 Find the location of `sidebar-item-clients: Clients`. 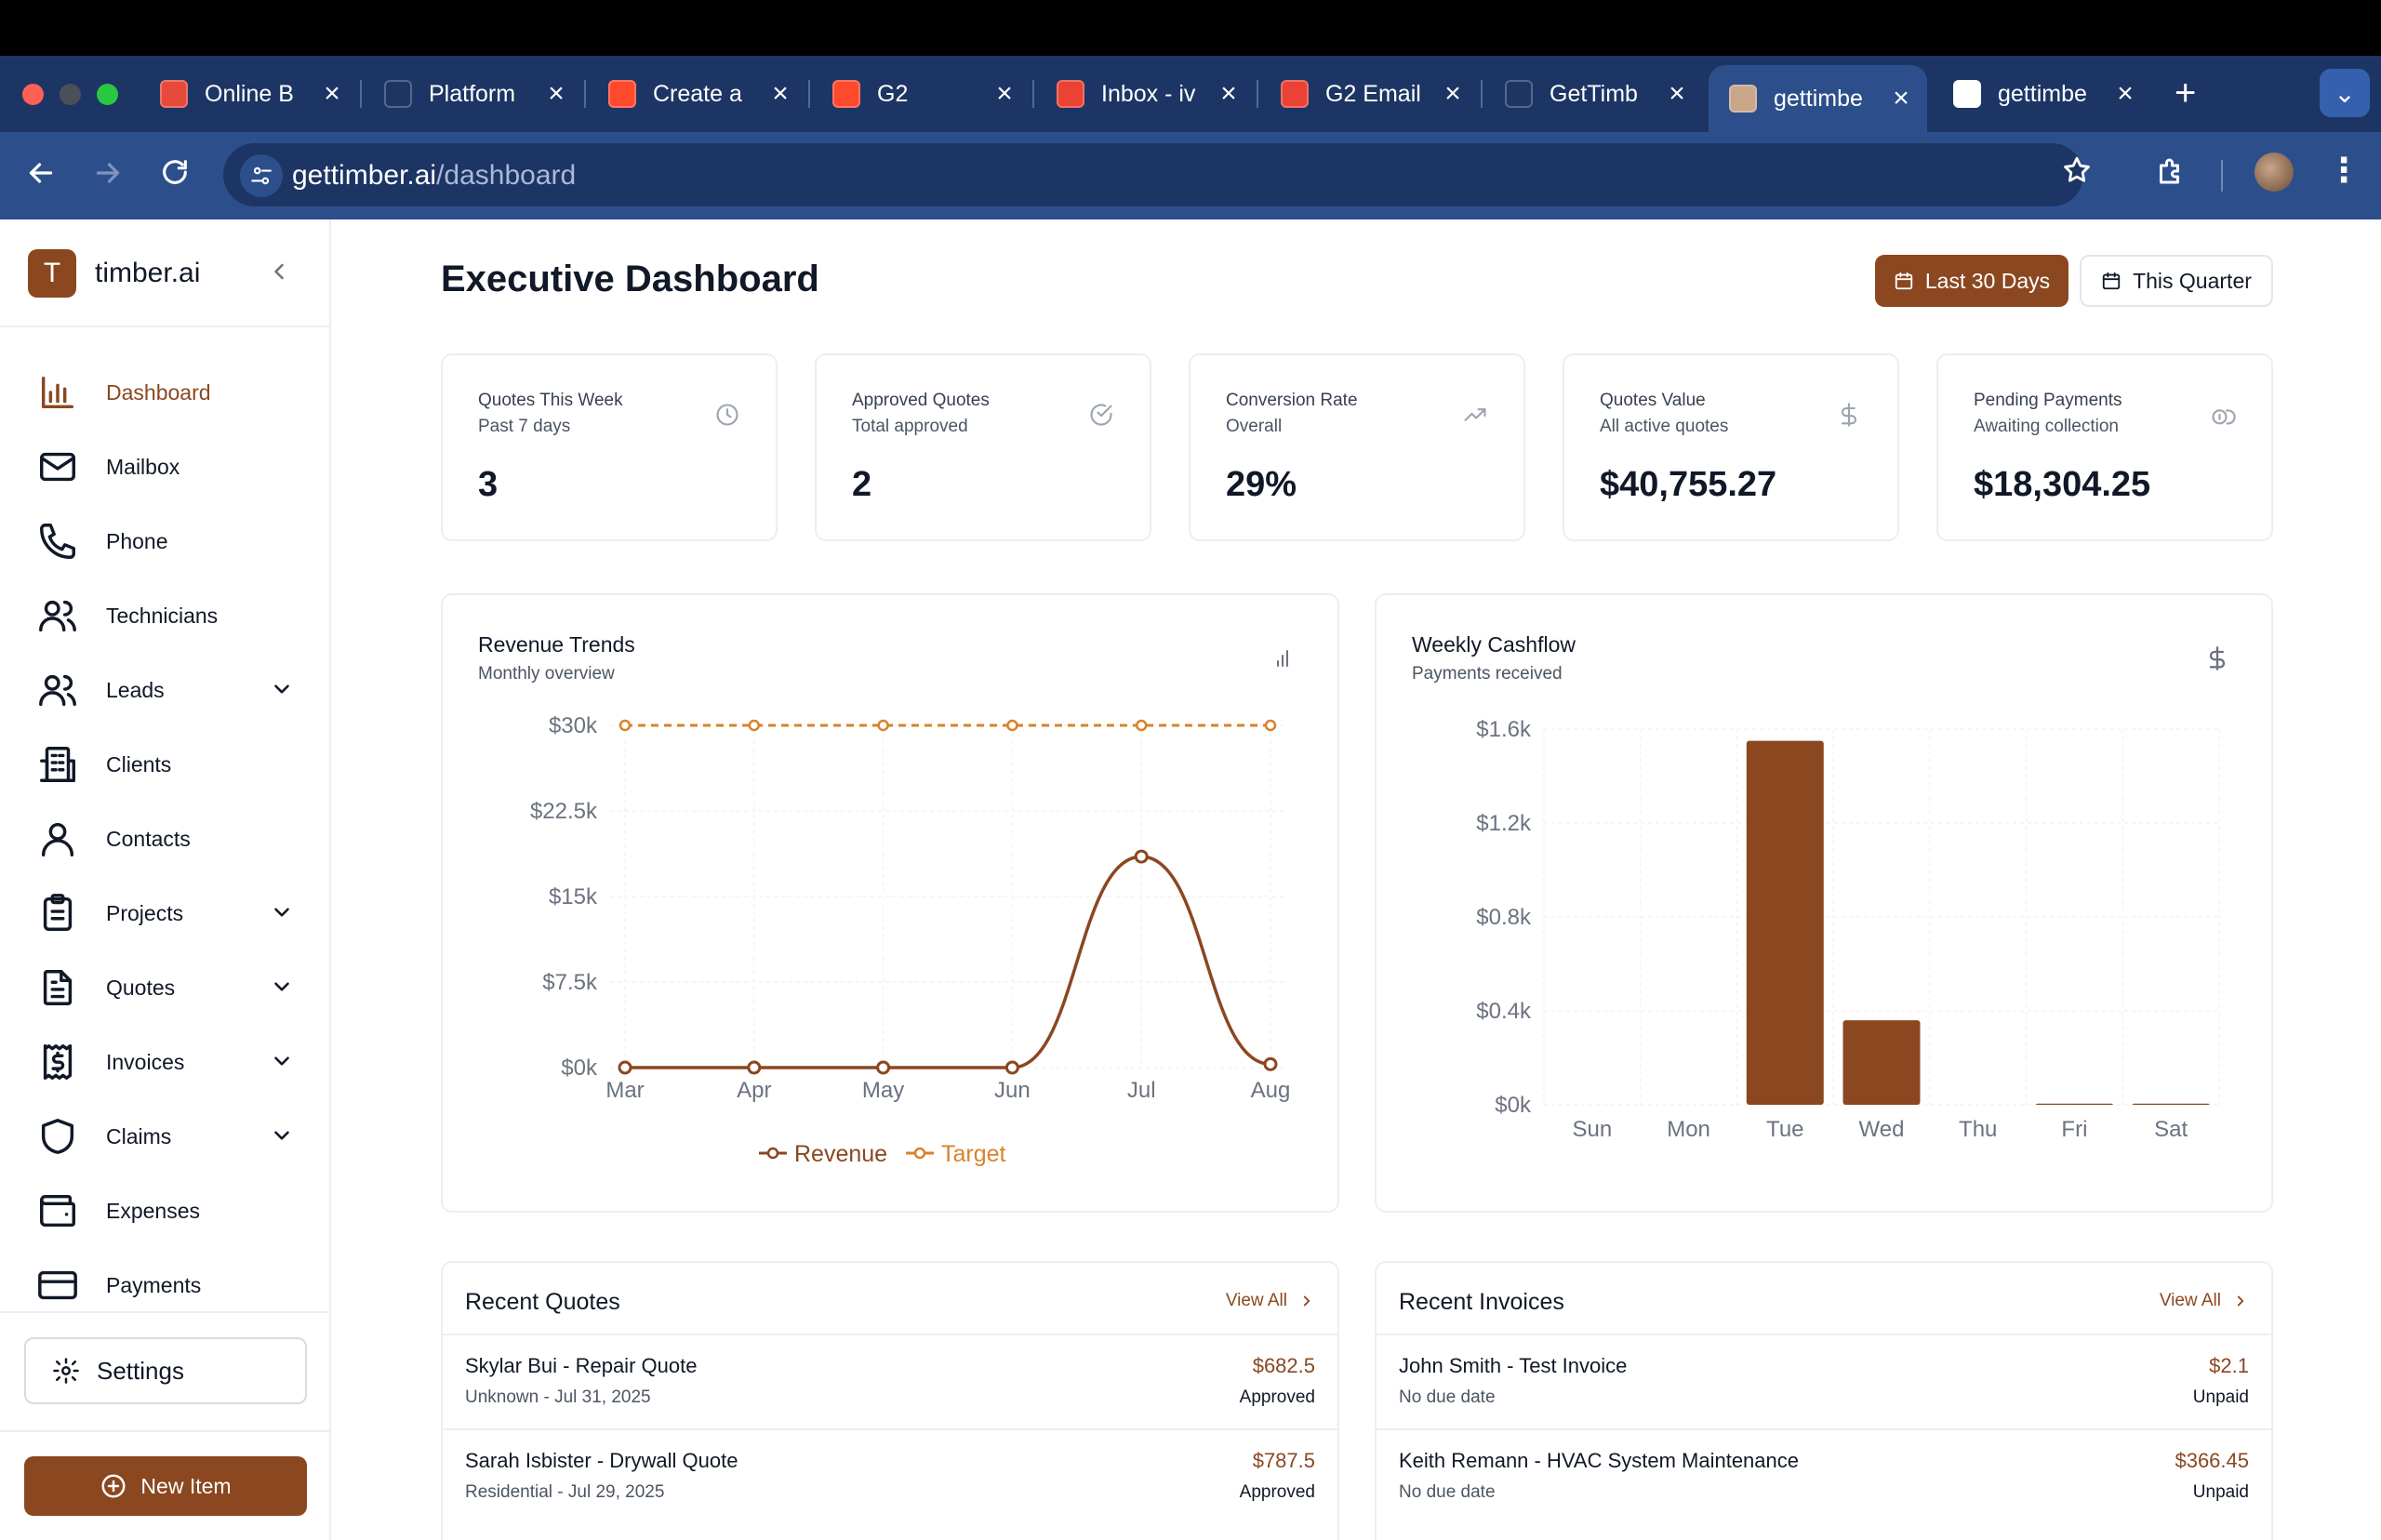

sidebar-item-clients: Clients is located at coordinates (165, 764).